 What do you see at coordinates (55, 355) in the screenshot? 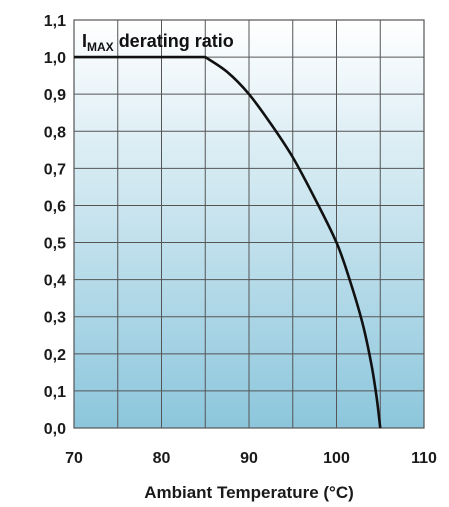
I see `y-tick-label: 0,2` at bounding box center [55, 355].